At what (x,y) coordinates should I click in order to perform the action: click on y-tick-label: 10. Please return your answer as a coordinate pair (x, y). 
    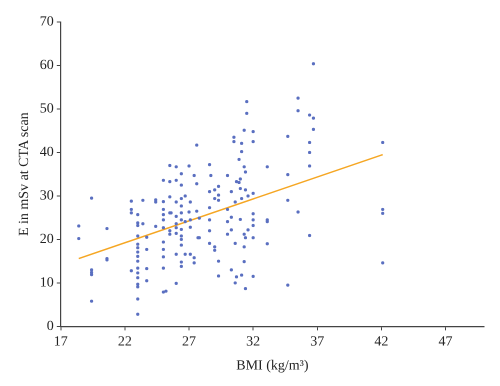
    Looking at the image, I should click on (47, 283).